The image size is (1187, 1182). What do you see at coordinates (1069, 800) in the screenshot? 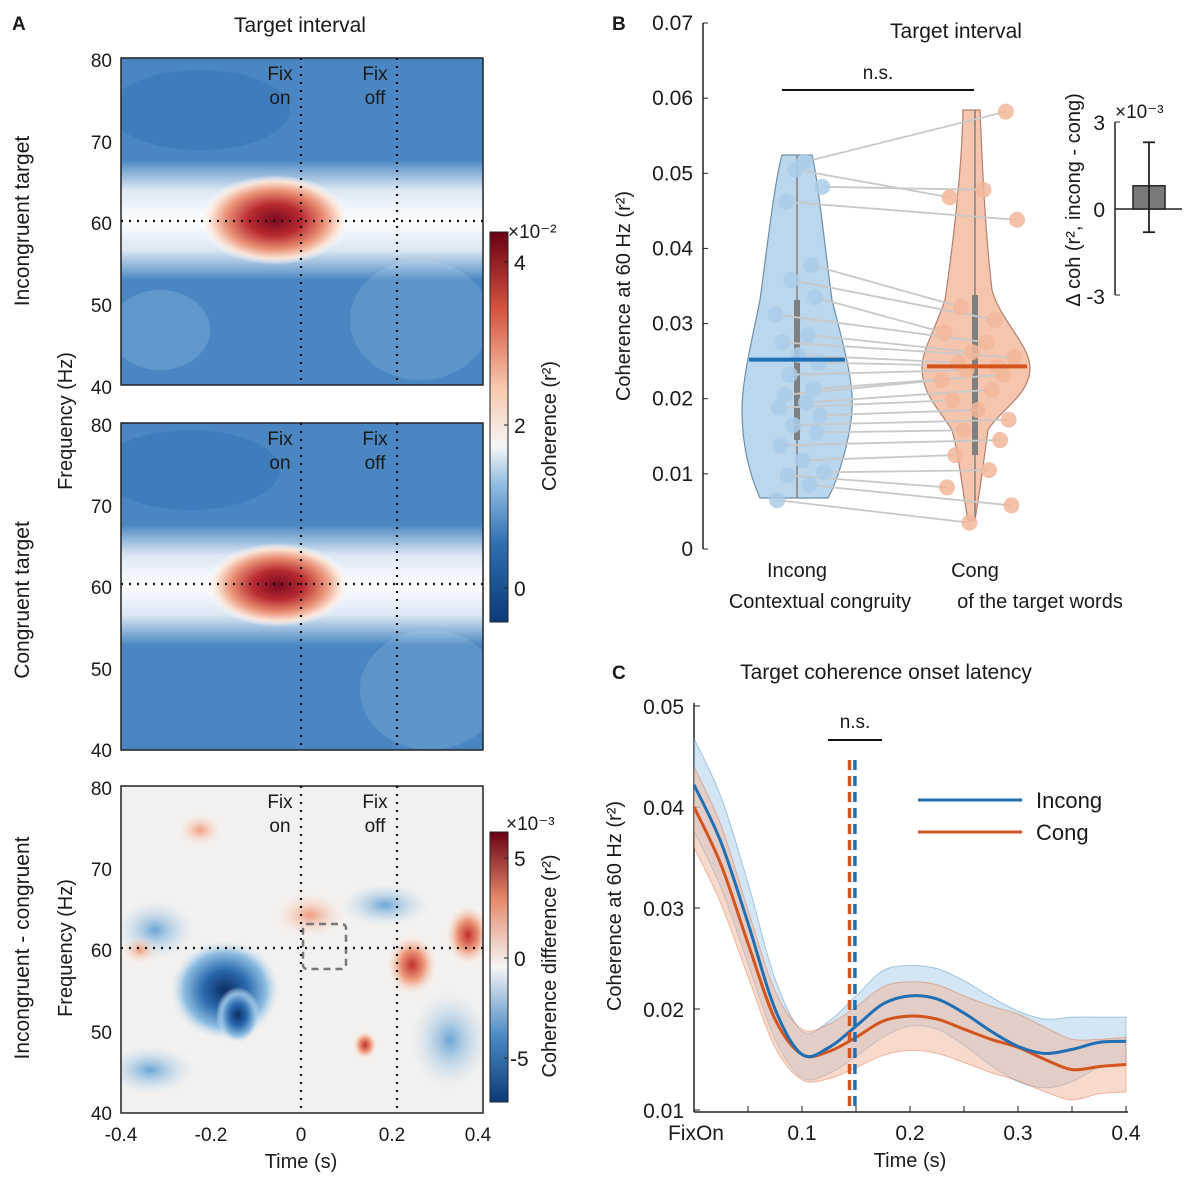
I see `legend-incong-label: Incong` at bounding box center [1069, 800].